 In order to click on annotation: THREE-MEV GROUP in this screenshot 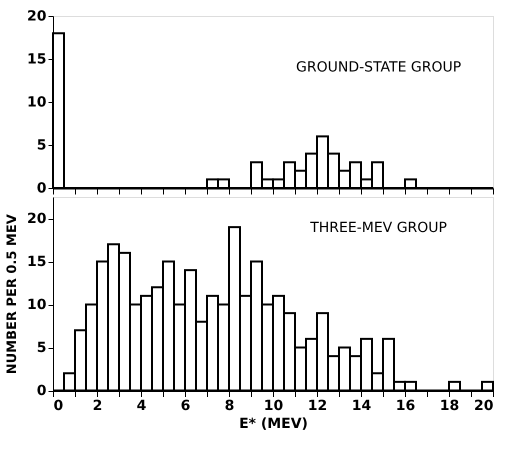, I will do `click(378, 228)`.